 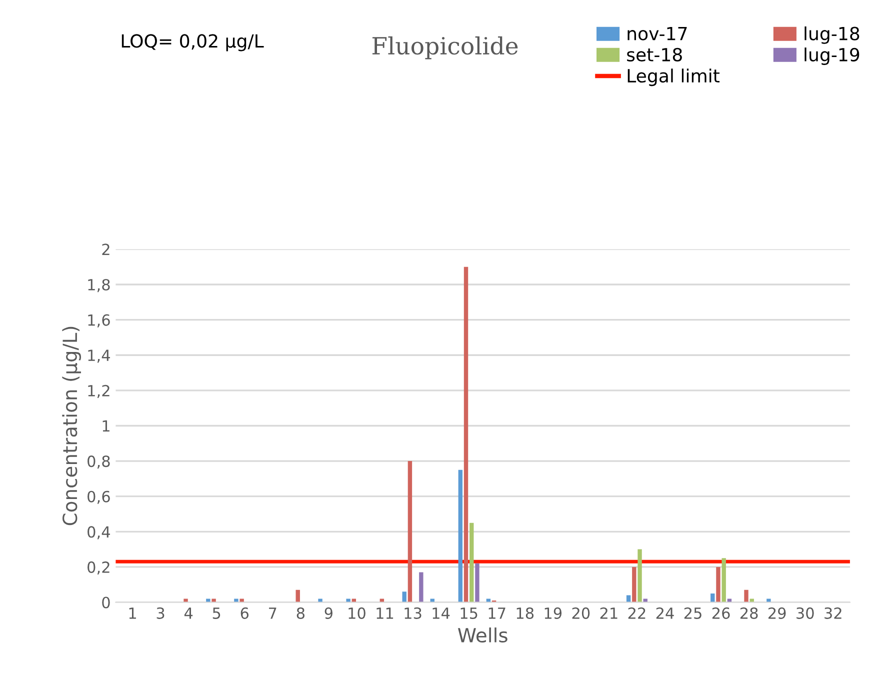 I want to click on y-tick-label: 1,2, so click(x=99, y=391).